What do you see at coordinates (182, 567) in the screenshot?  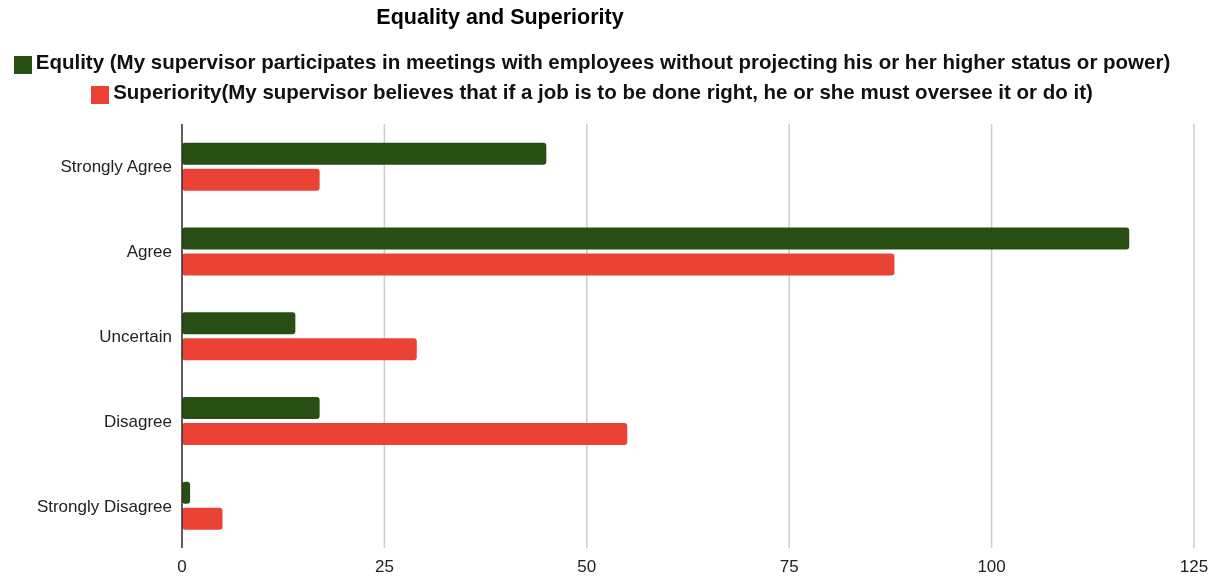 I see `x-tick-label: 0` at bounding box center [182, 567].